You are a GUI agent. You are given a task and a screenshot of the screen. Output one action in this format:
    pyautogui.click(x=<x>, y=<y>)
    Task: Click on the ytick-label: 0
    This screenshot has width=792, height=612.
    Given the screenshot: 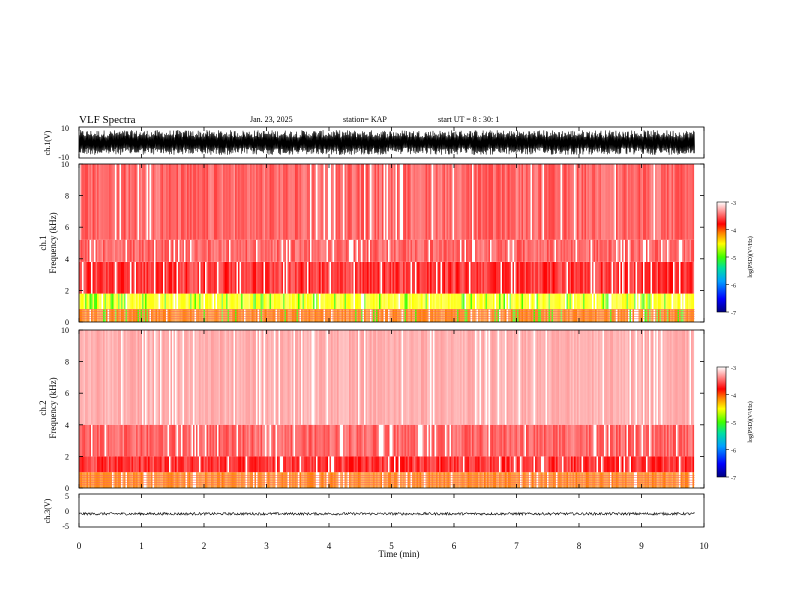 What is the action you would take?
    pyautogui.click(x=67, y=322)
    